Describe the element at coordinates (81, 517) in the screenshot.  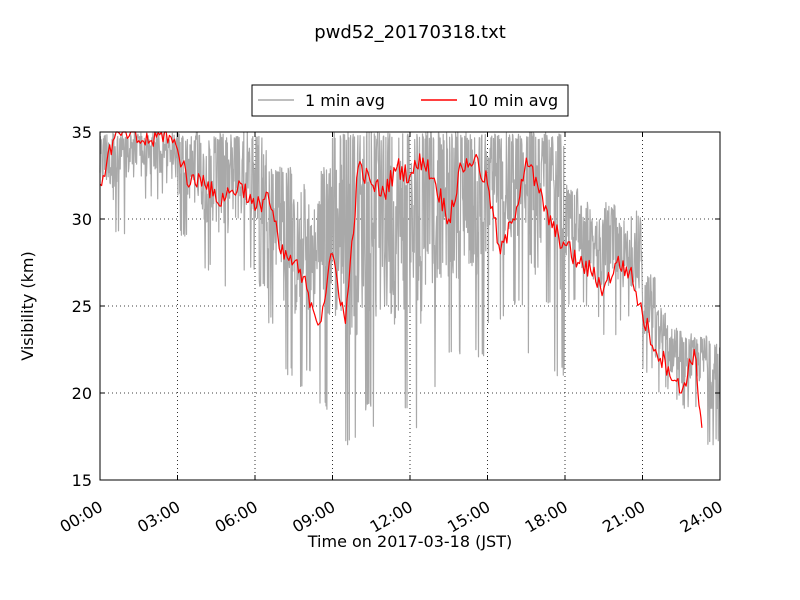
I see `x-tick-label: 00:00` at that location.